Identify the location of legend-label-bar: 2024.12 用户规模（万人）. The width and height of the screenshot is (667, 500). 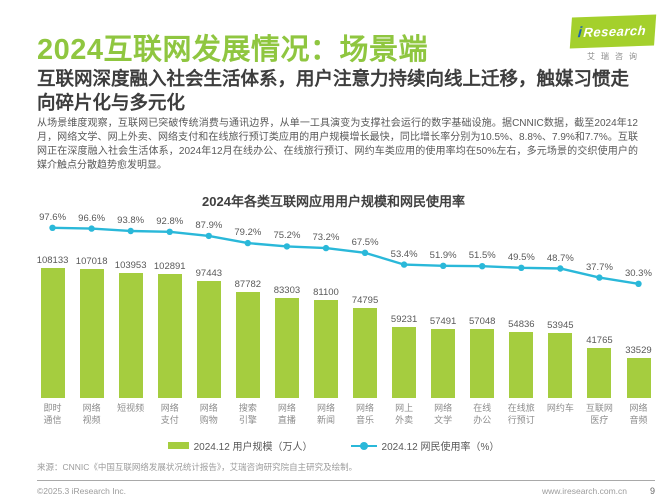
(253, 447).